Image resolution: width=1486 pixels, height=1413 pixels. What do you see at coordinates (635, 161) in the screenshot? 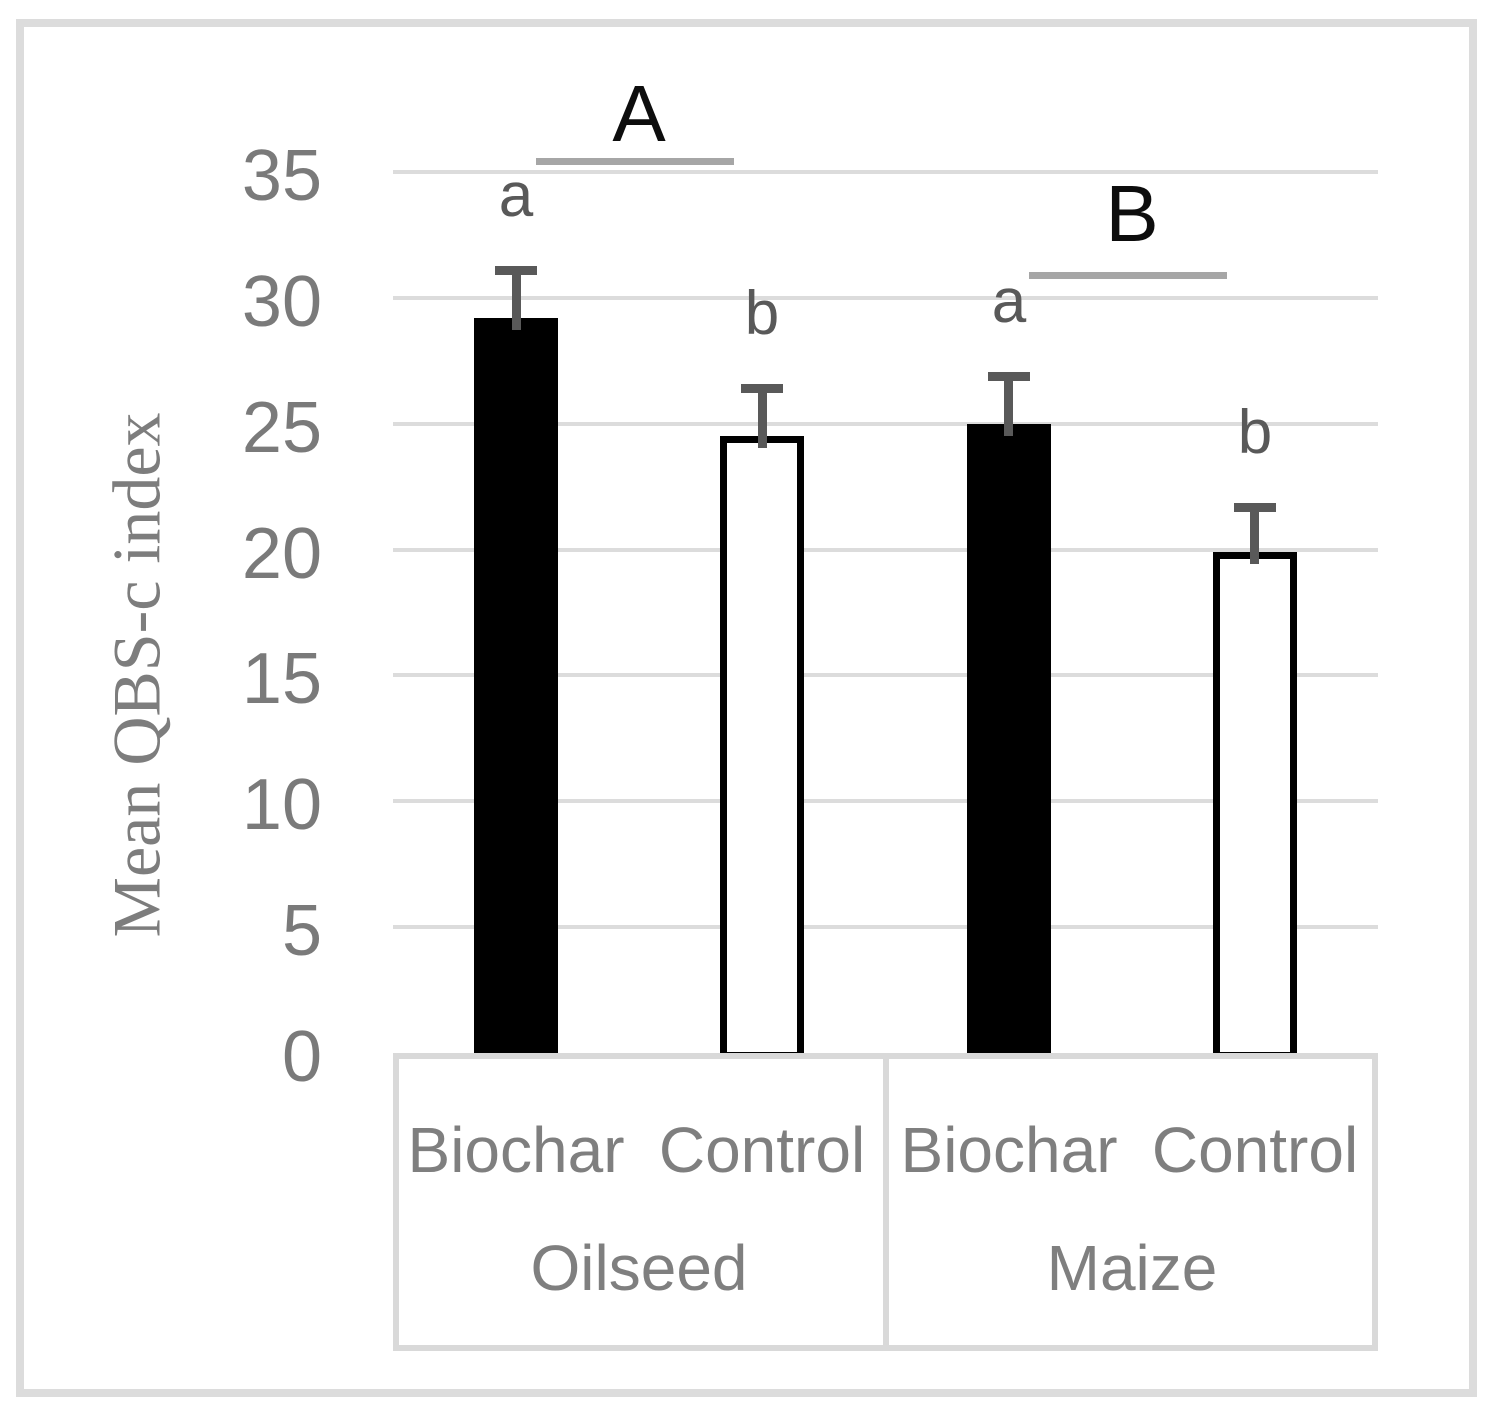
I see `group-underline-A` at bounding box center [635, 161].